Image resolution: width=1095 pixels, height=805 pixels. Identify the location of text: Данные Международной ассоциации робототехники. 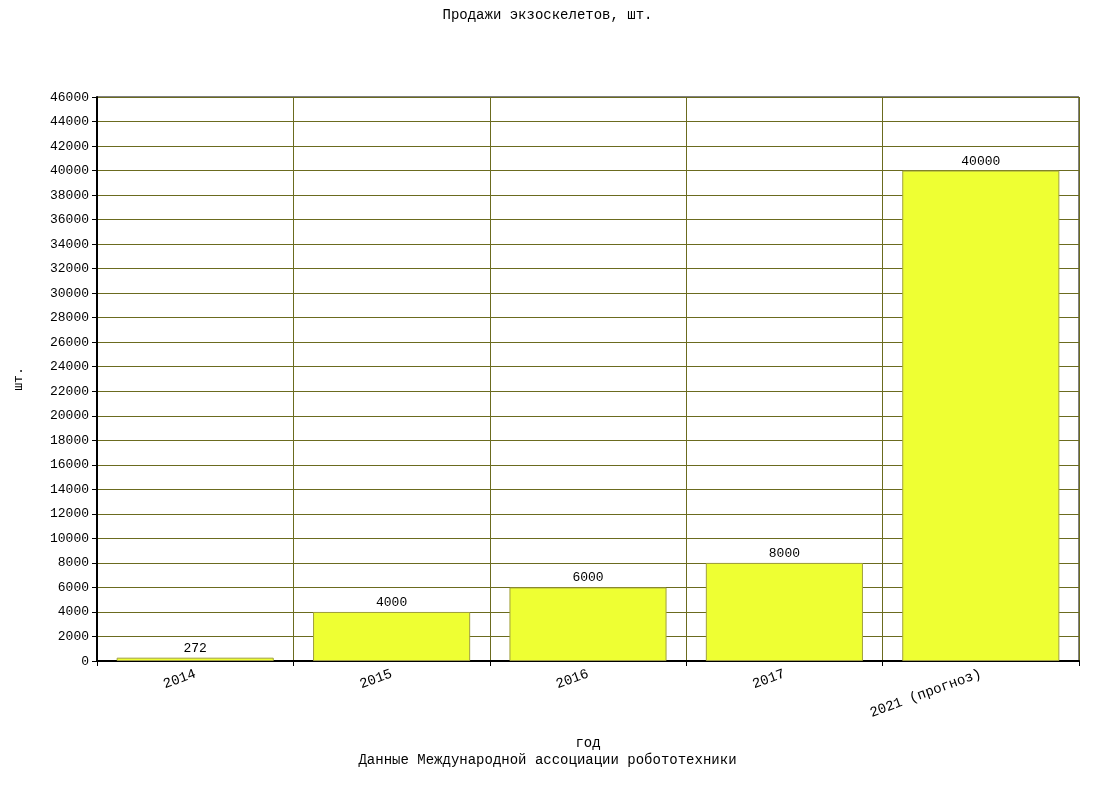
(547, 760).